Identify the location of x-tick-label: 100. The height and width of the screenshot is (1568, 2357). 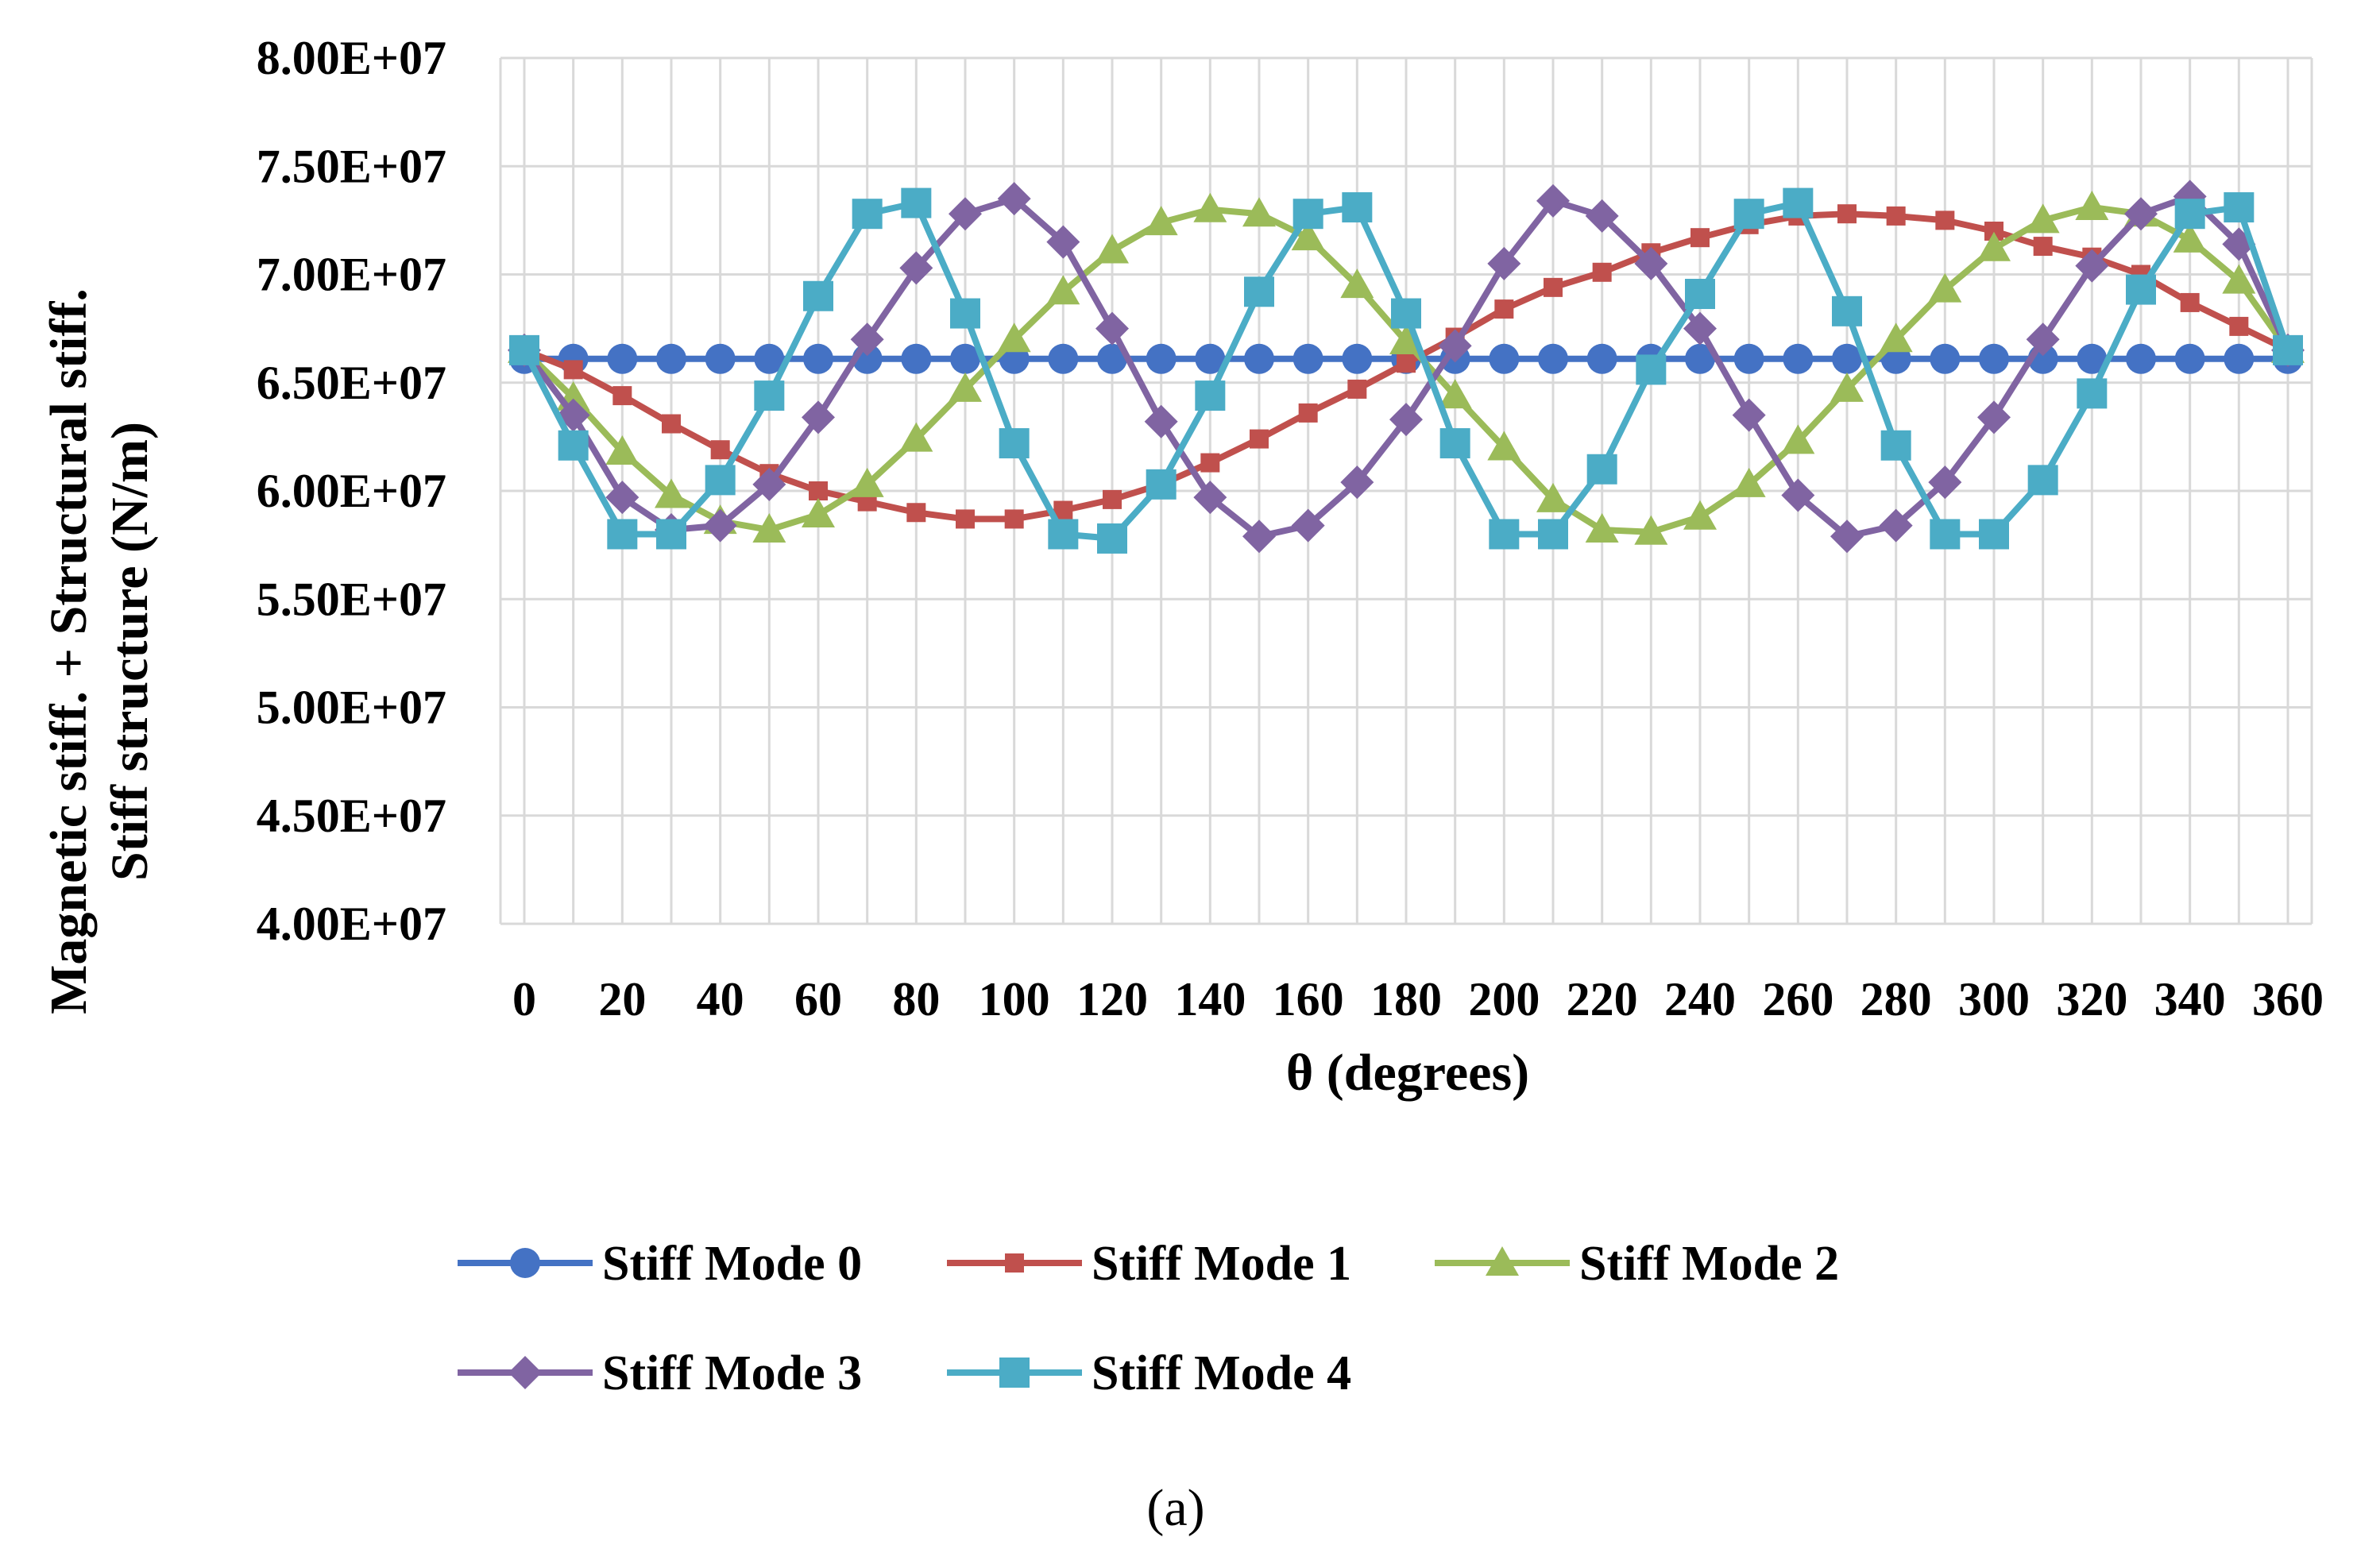
(1015, 999).